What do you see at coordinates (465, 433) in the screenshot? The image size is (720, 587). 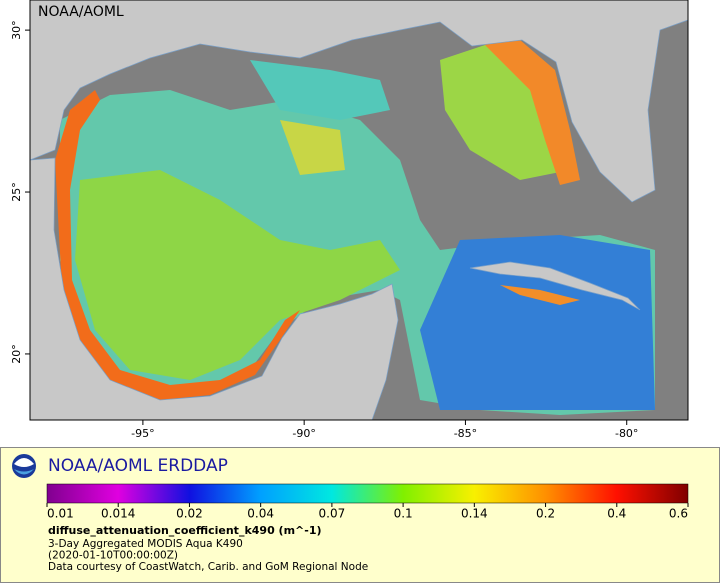 I see `x-tick-label: -85°` at bounding box center [465, 433].